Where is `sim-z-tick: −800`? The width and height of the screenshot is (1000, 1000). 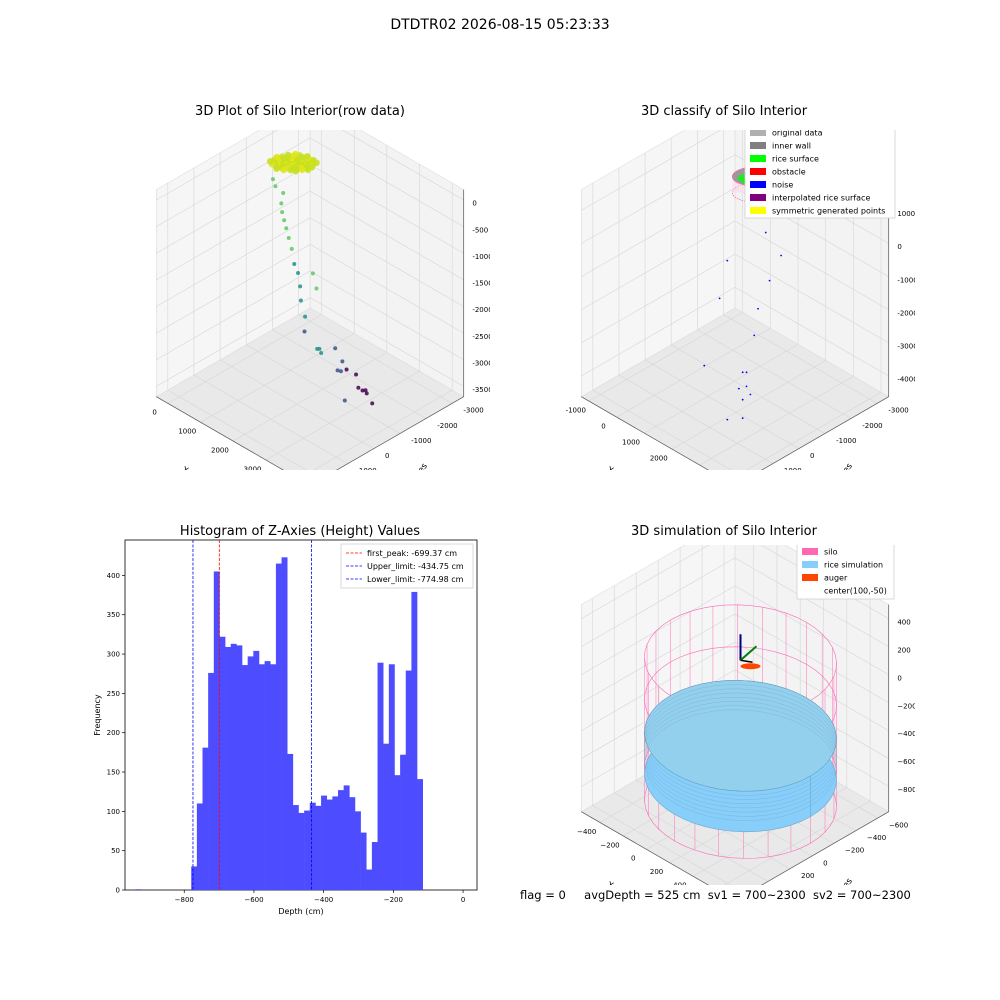 sim-z-tick: −800 is located at coordinates (906, 790).